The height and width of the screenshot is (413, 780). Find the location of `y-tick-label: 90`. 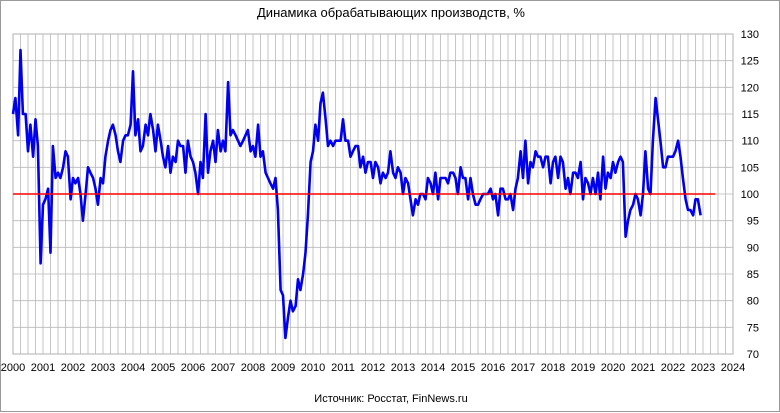

y-tick-label: 90 is located at coordinates (753, 248).